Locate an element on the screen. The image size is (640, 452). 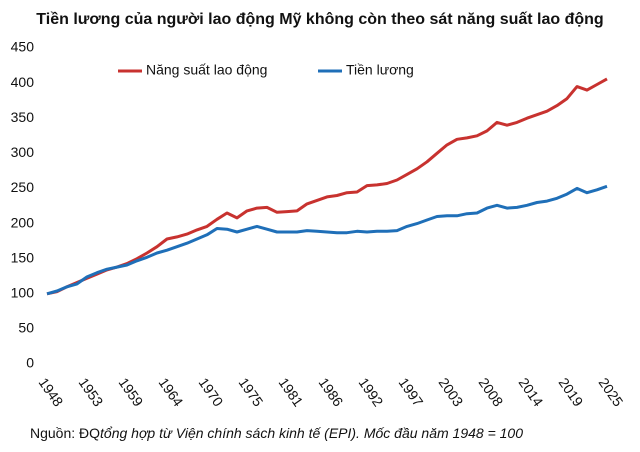
x-tick-label: 1992 is located at coordinates (371, 392).